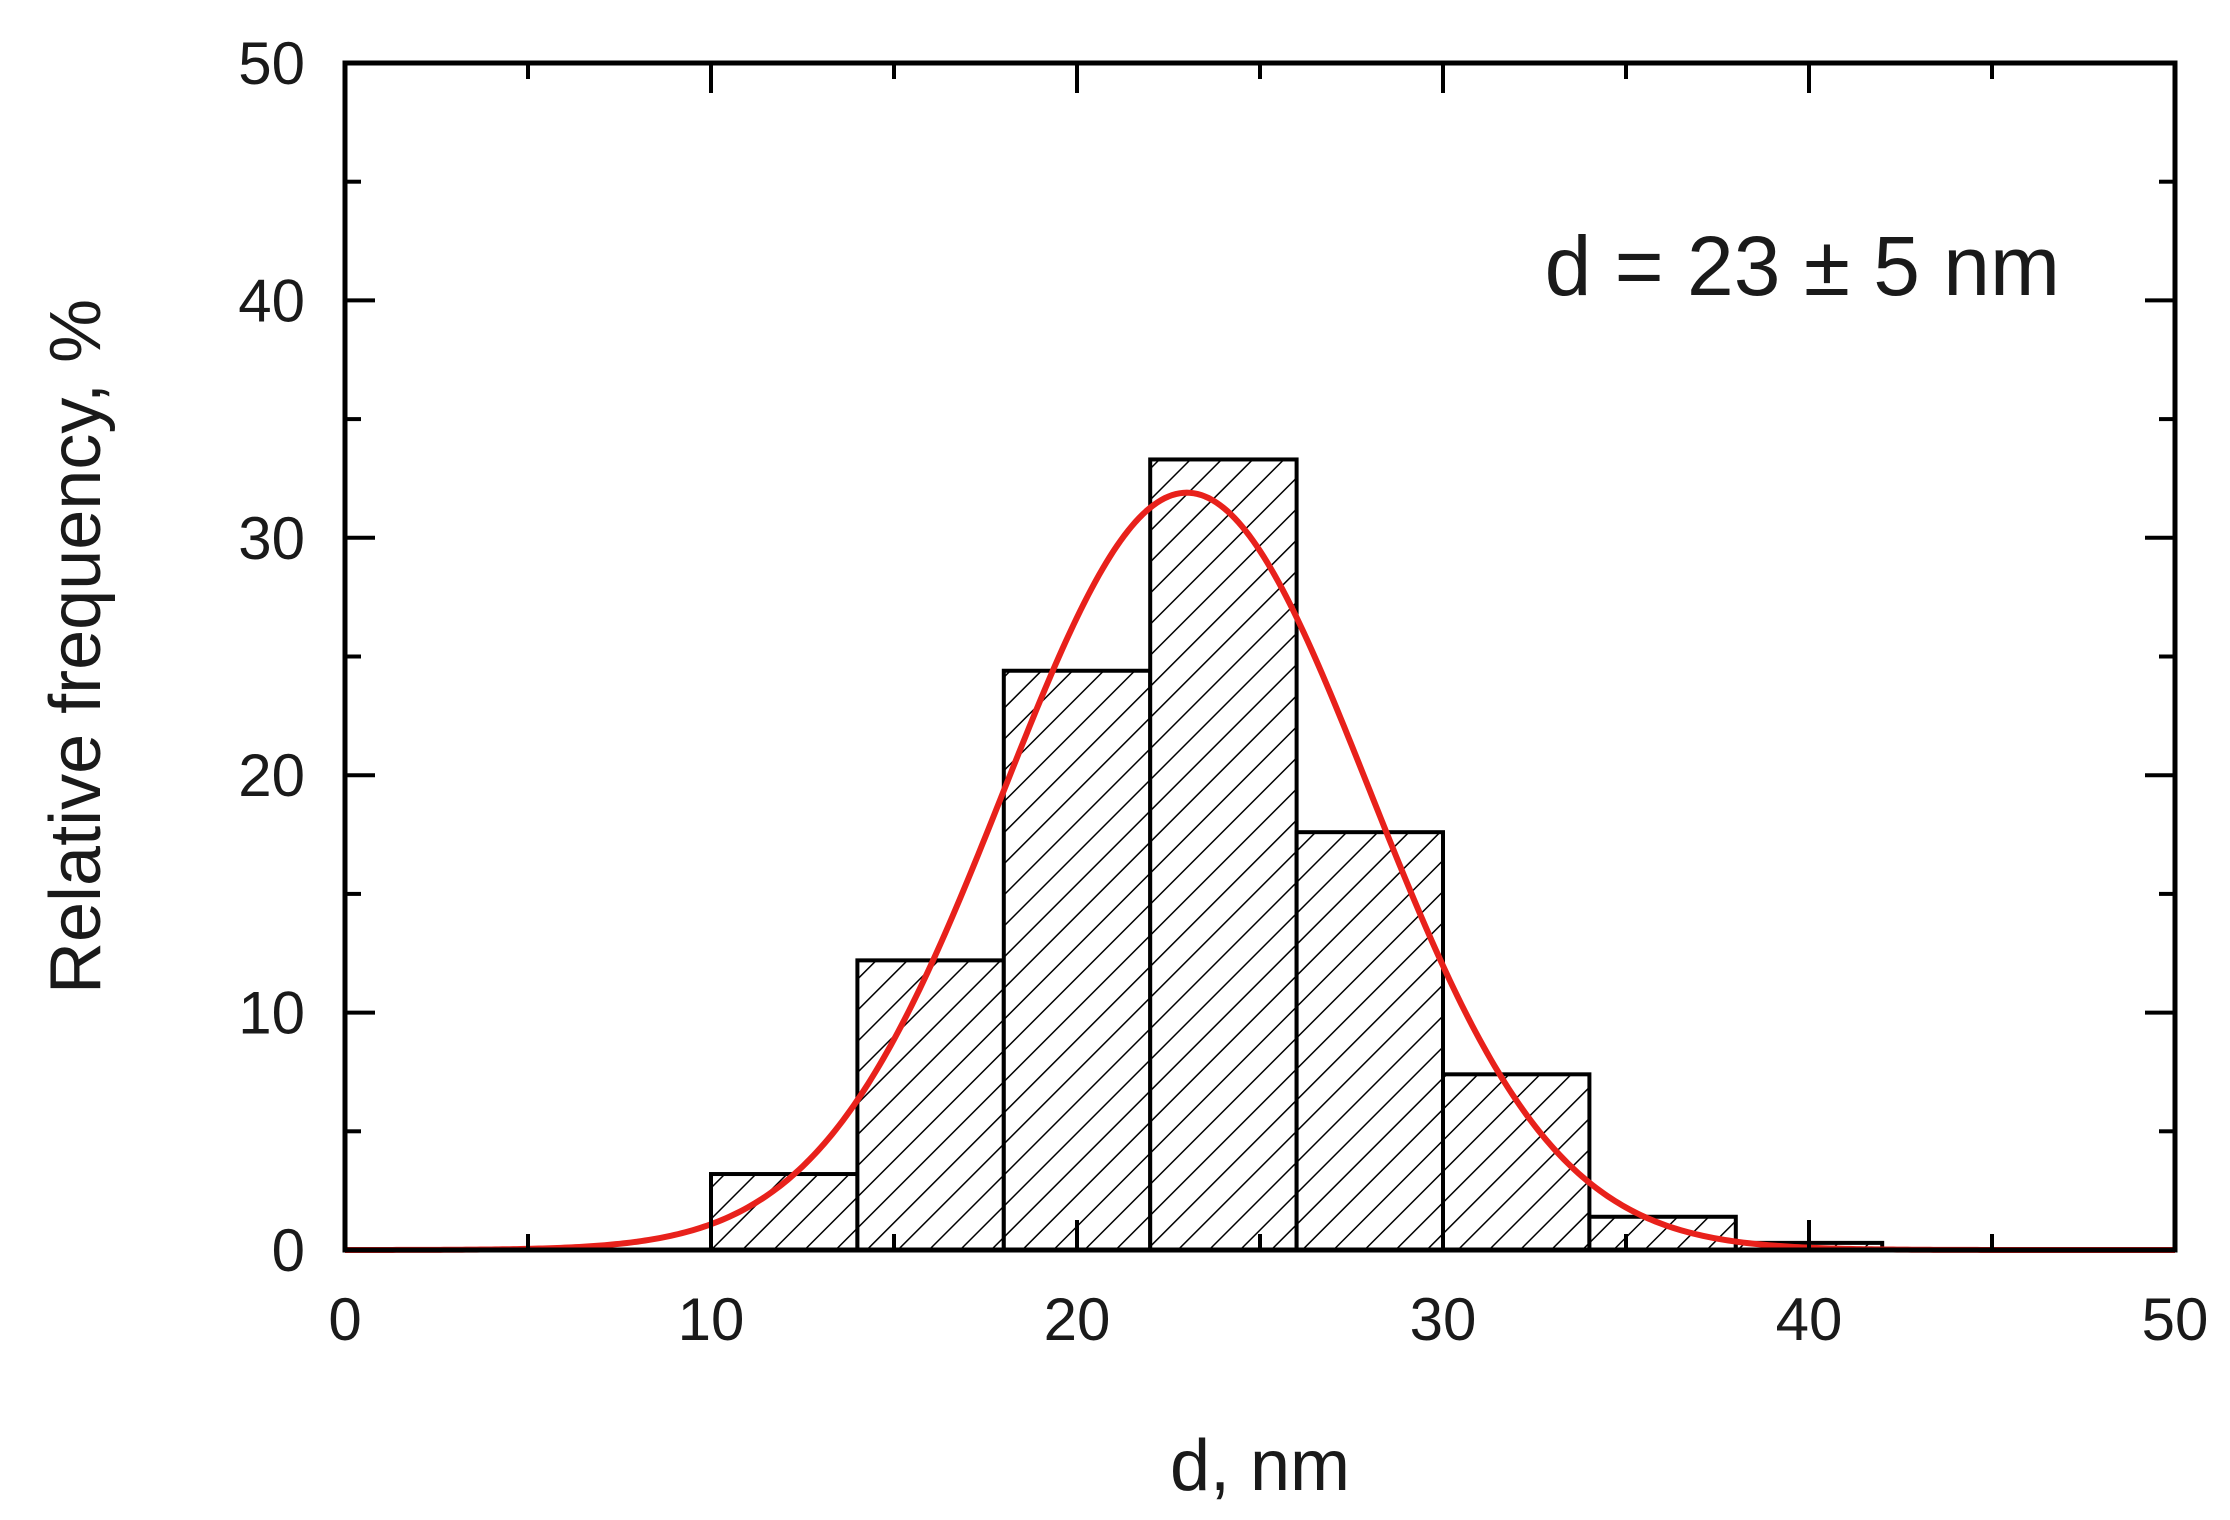  Describe the element at coordinates (271, 63) in the screenshot. I see `y-tick-label: 50` at that location.